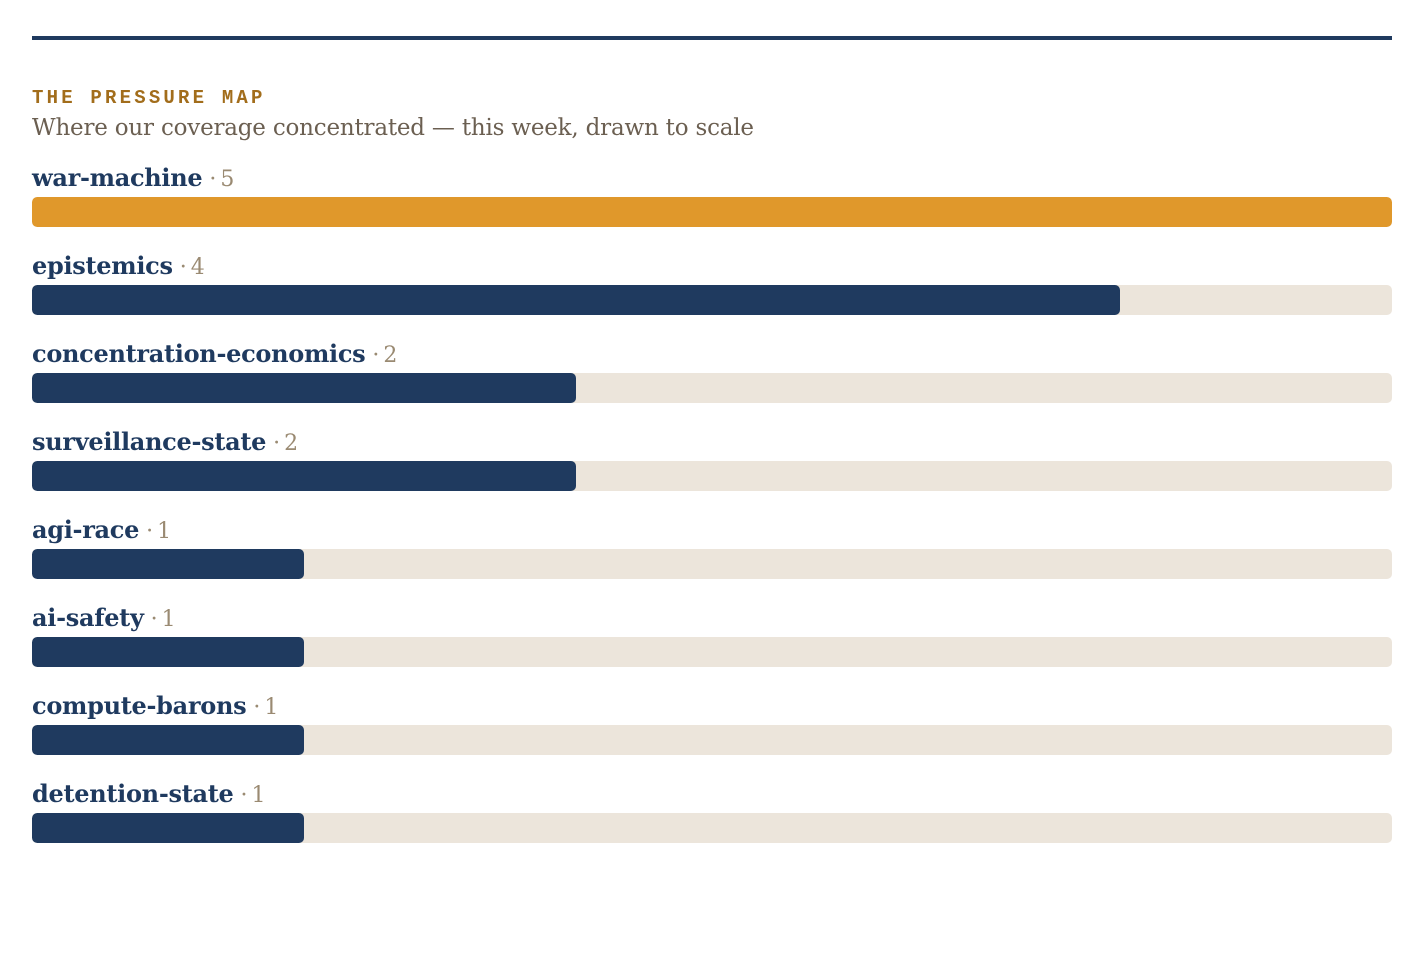 The image size is (1424, 964). I want to click on bar-label: ai-safety · 1, so click(712, 620).